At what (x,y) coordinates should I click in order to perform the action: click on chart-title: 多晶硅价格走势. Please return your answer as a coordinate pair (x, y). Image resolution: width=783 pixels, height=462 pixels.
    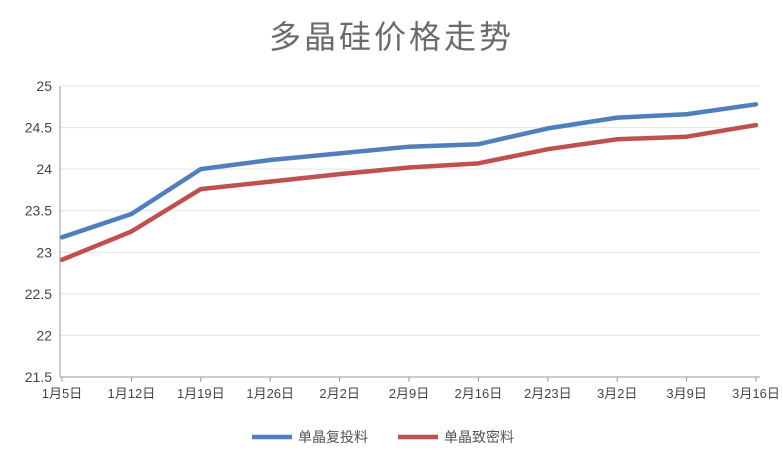
    Looking at the image, I should click on (391, 37).